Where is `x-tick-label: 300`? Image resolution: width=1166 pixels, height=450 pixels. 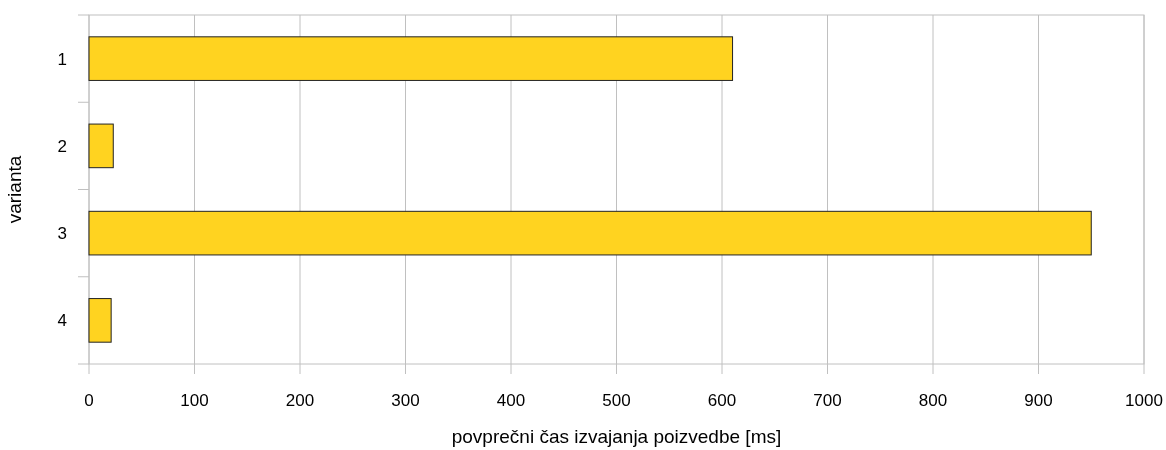 x-tick-label: 300 is located at coordinates (405, 400).